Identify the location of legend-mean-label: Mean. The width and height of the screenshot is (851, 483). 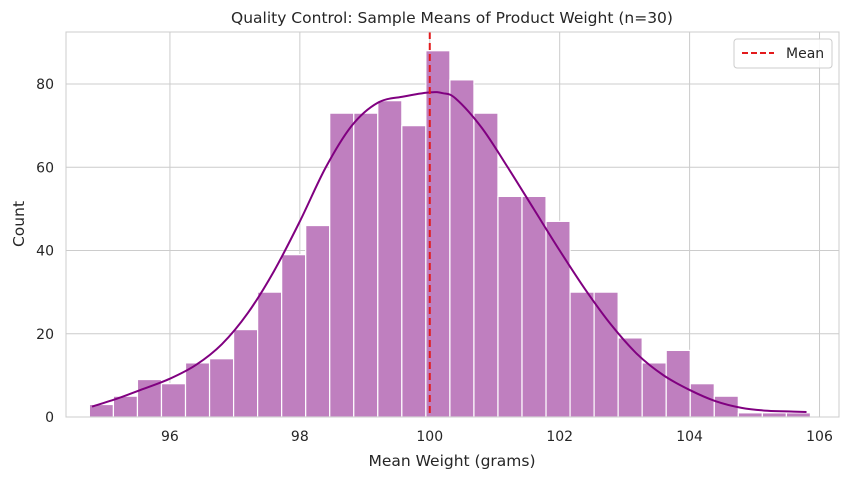
(805, 54).